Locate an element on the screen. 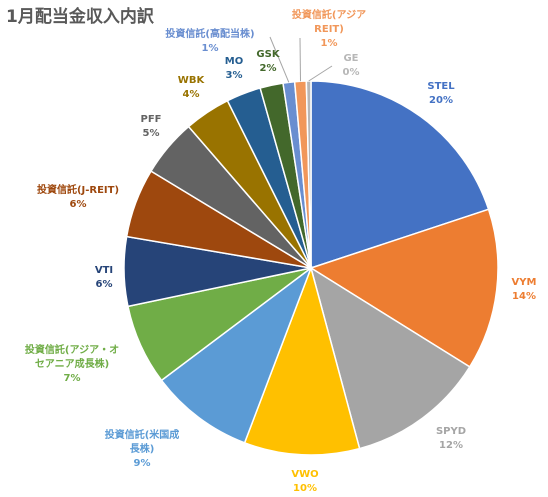 The height and width of the screenshot is (497, 548). slice-label-item-12: 投資信託(高配当株) 1% is located at coordinates (209, 40).